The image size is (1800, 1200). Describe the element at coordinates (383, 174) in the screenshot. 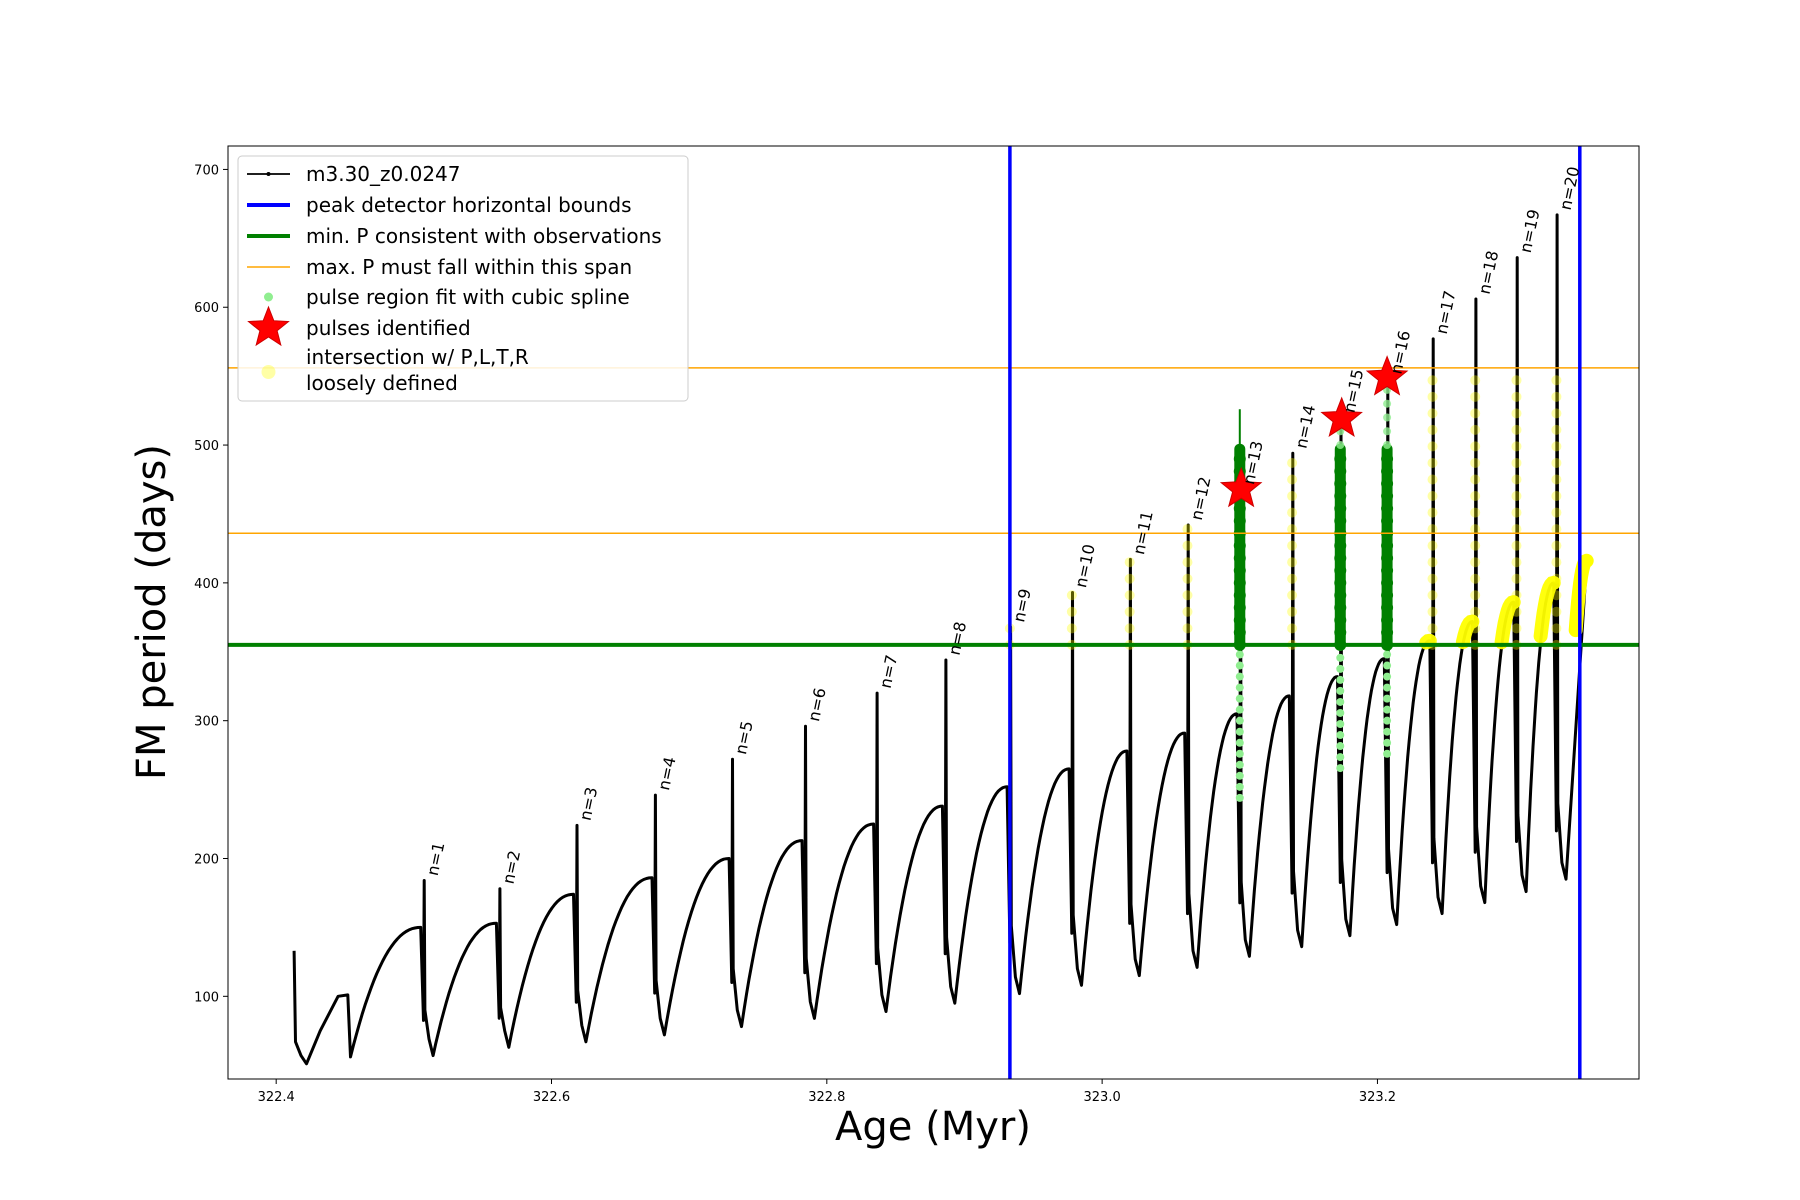

I see `legend-label: m3.30_z0.0247` at that location.